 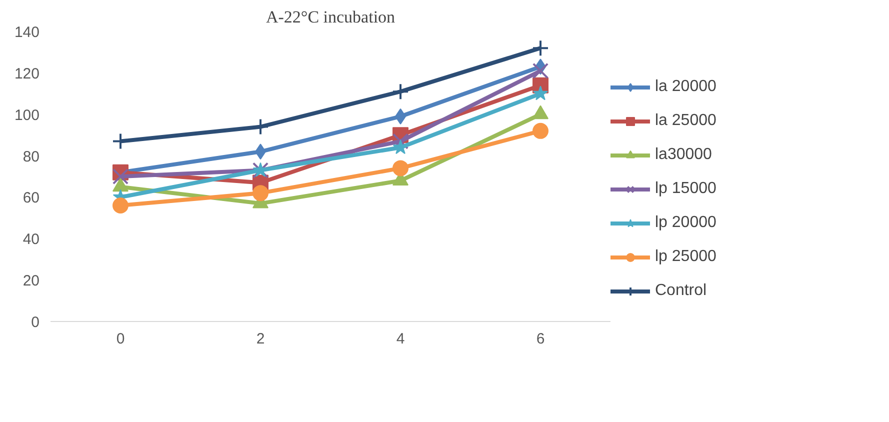 I want to click on x-tick-label: 0, so click(x=120, y=339).